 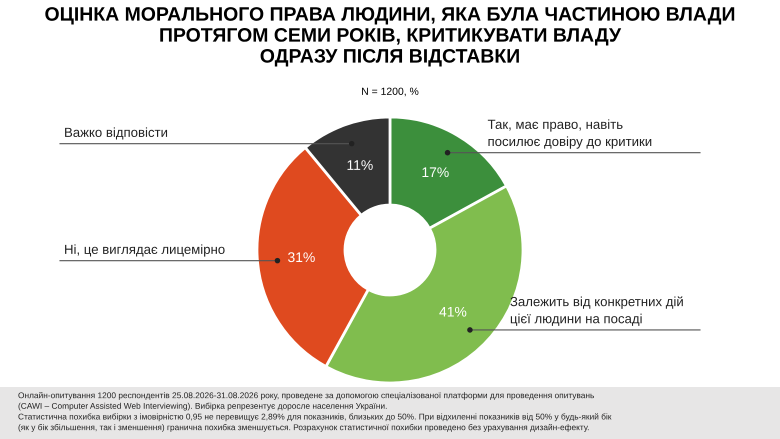 What do you see at coordinates (315, 412) in the screenshot?
I see `text: Онлайн-опитування 1200 респондентів 25.08.2026-31.08.2026 року, проведене за допомогою спеціалізованої платформи для проведення опитувань (CAWI – Computer Assisted Web Interviewing). Вибірка репрезентує доросле населення України. Статистична похибка вибірки з імовірністю 0,95 не перевищує 2,89% для показників, близьких до 50%. При відхиленні показників від 50% у будь-який бік (як у бік збільшення, так і зменшення) гранична похибка зменшується. Розрахунок статистичної похибки проведено без урахування дизайн-ефекту.` at bounding box center [315, 412].